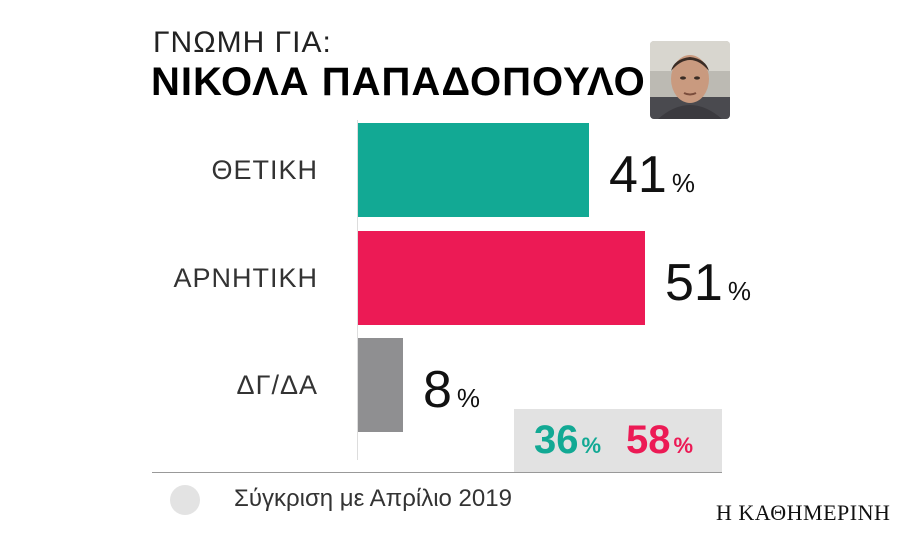 The image size is (900, 540). I want to click on value-label-dk-na: 8%, so click(451, 390).